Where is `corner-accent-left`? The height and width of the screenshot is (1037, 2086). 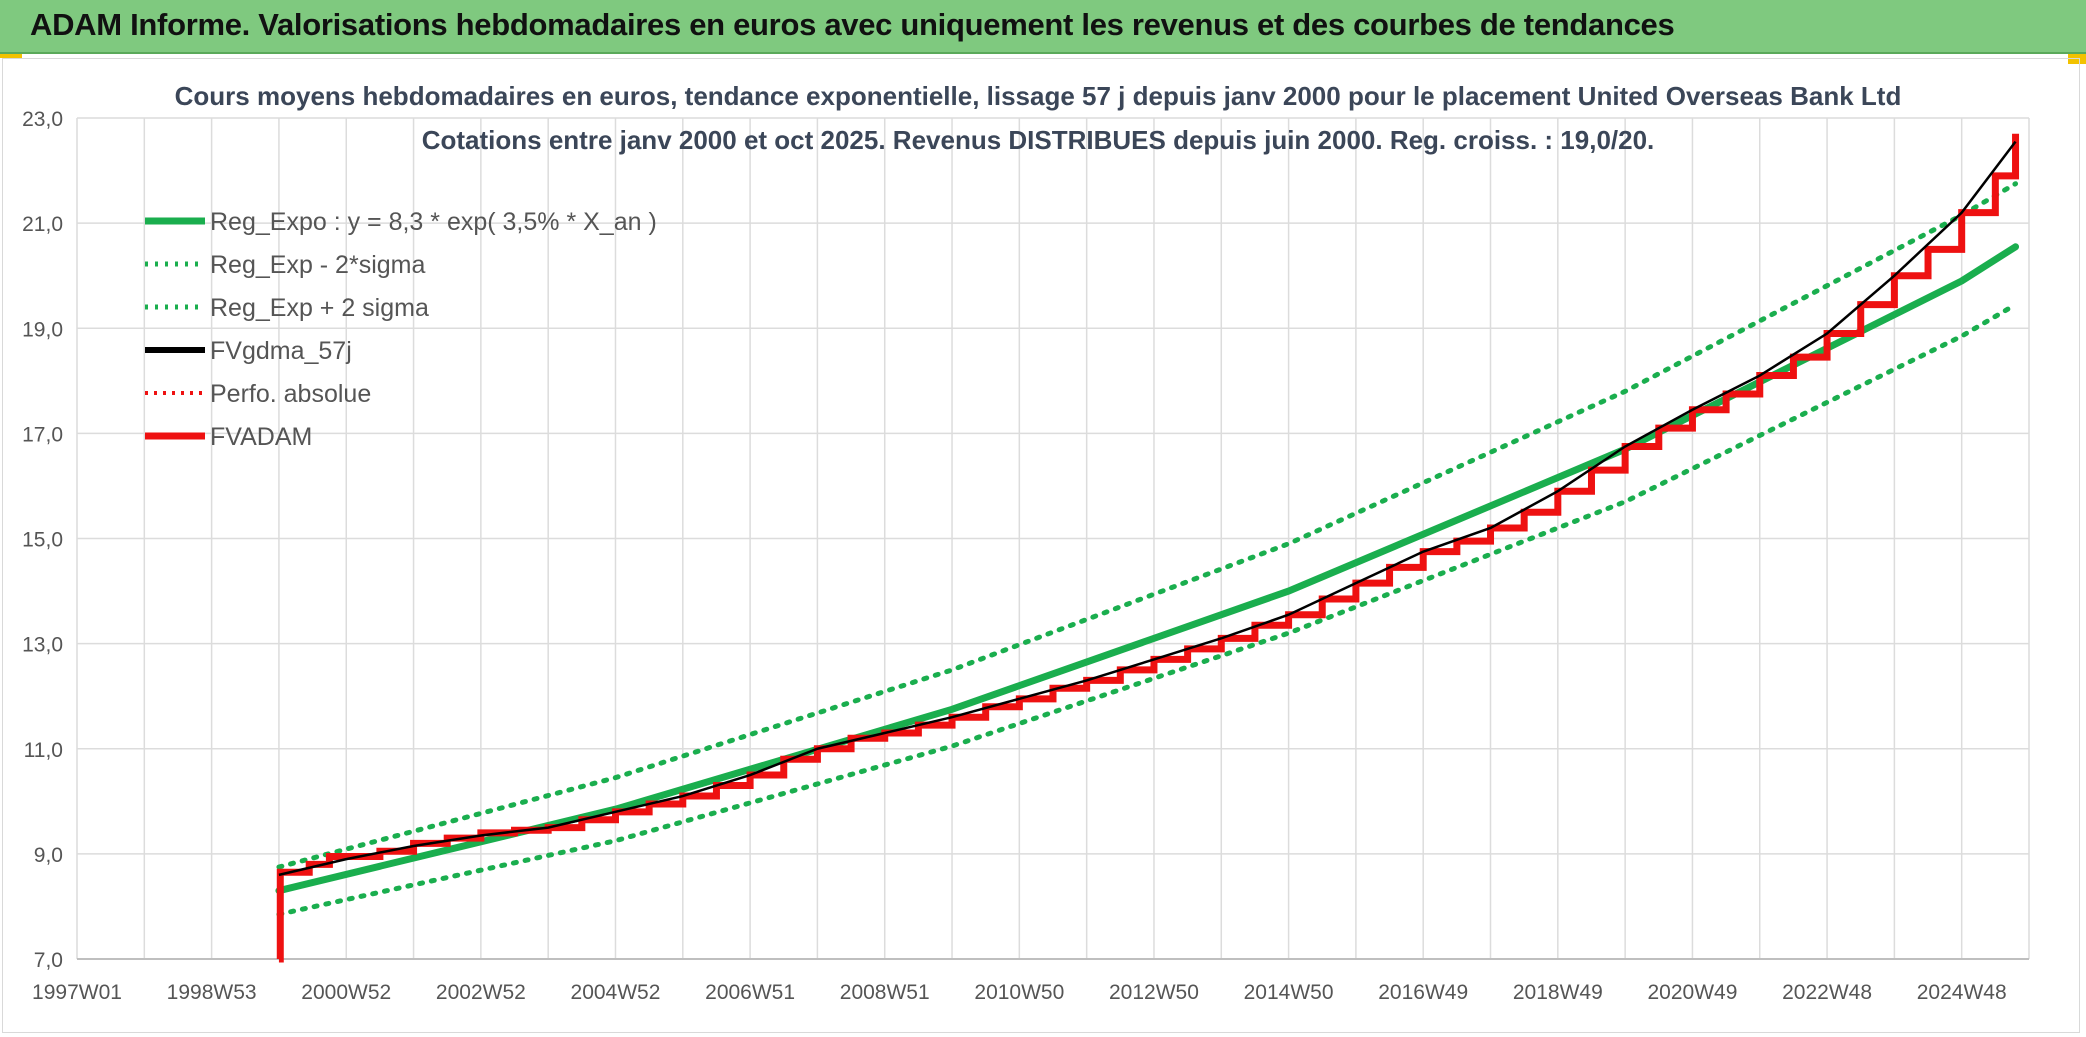 corner-accent-left is located at coordinates (11, 56).